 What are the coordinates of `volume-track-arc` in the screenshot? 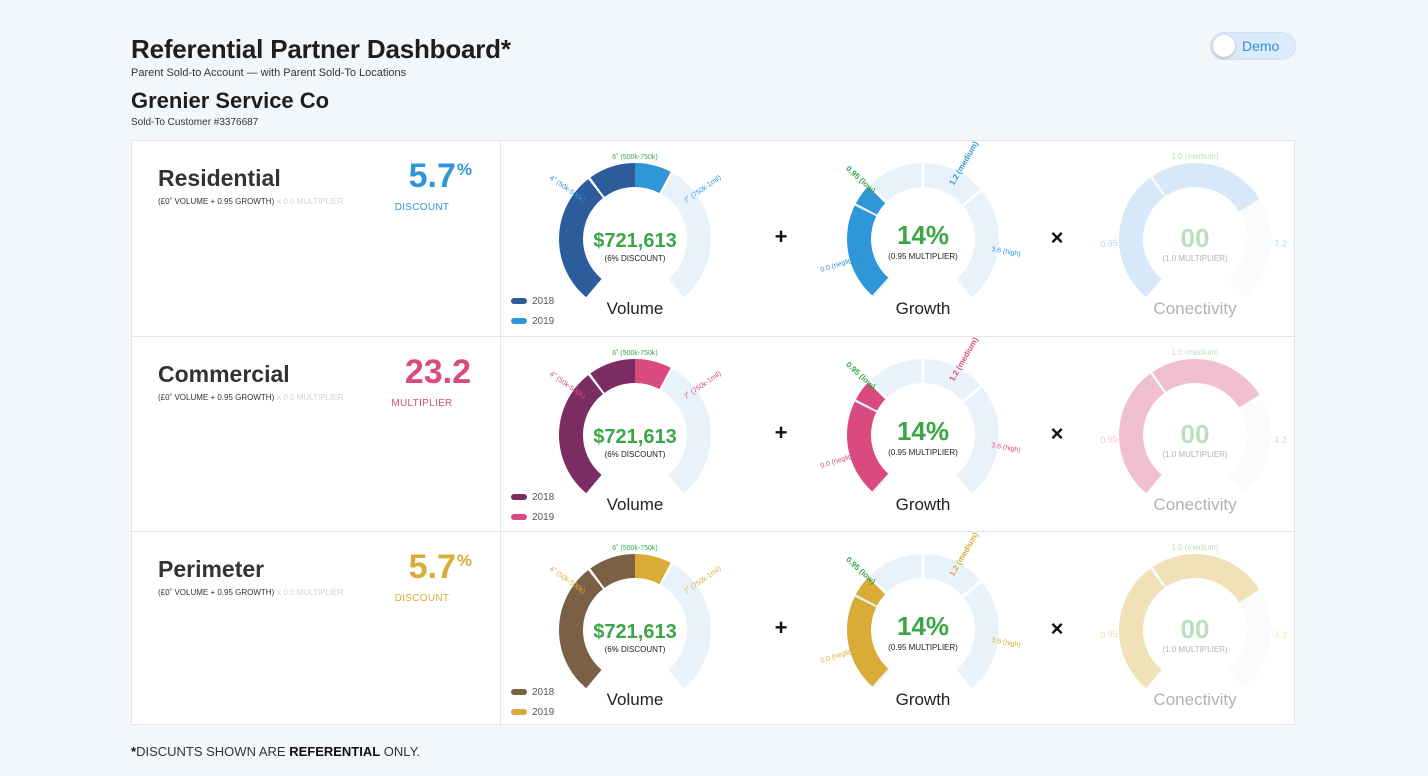 It's located at (686, 626).